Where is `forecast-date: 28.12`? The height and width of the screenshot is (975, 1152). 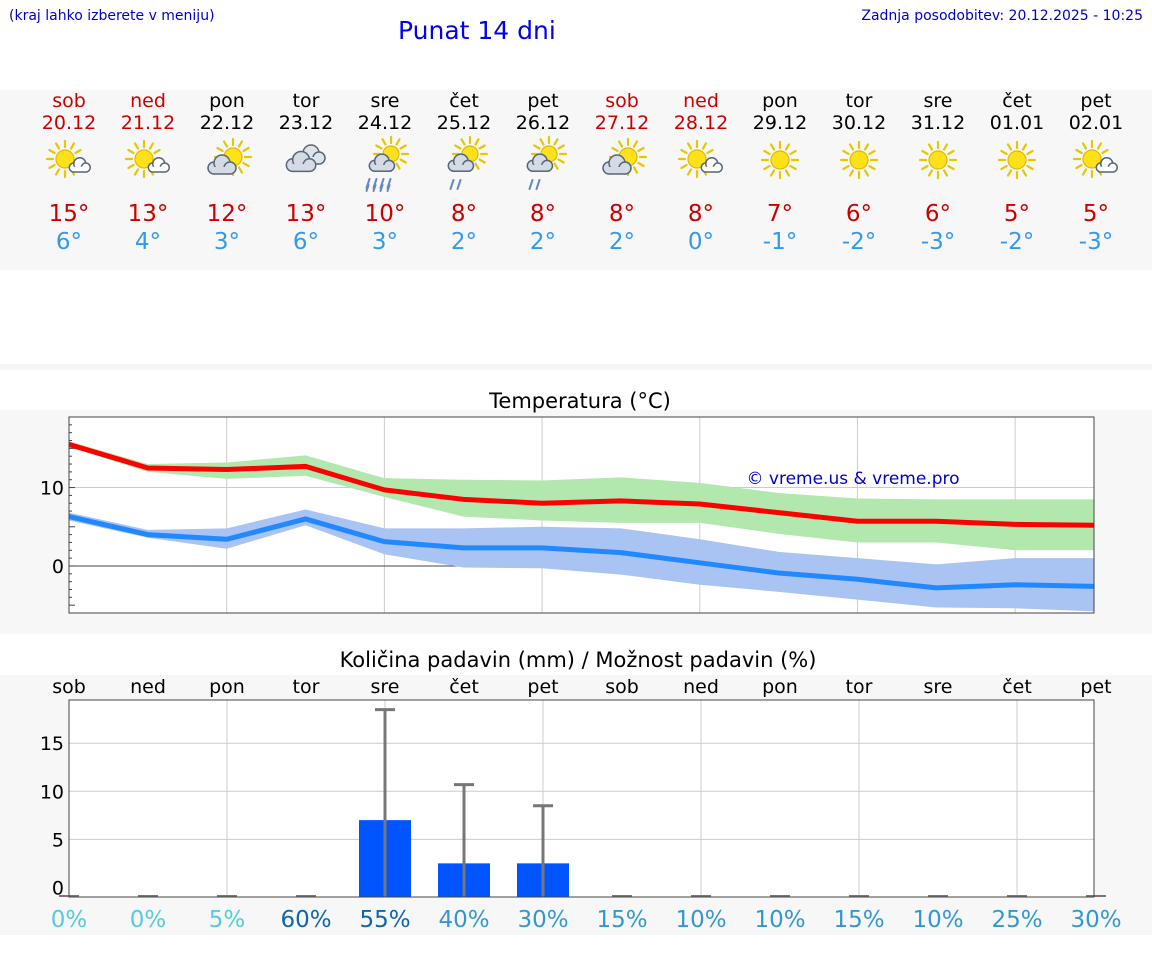
forecast-date: 28.12 is located at coordinates (701, 123).